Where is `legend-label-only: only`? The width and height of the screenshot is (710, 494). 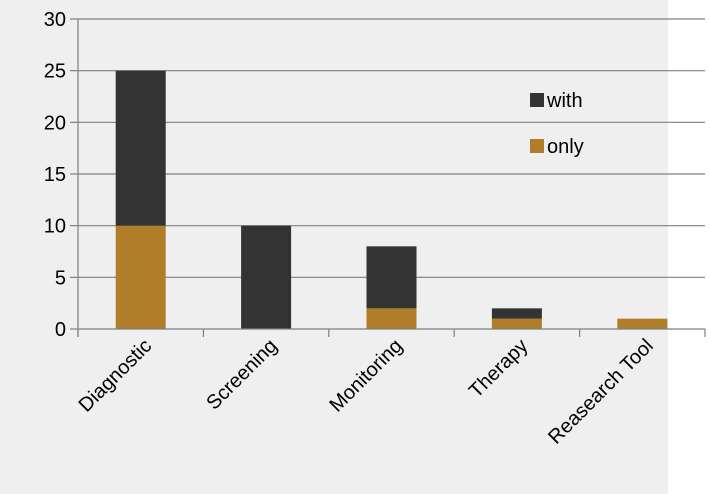
legend-label-only: only is located at coordinates (565, 147).